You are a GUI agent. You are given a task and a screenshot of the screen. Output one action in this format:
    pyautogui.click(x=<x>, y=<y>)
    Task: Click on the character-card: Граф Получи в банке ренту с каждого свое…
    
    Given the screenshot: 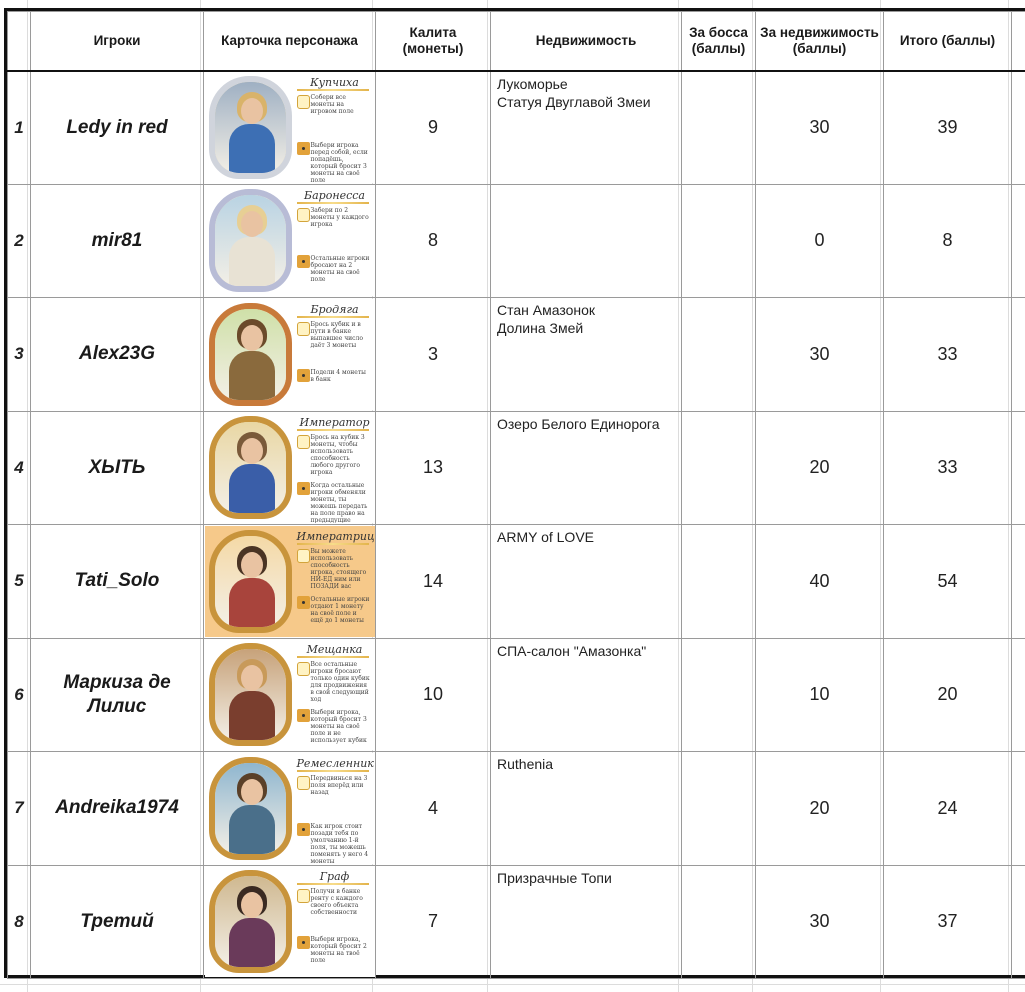 What is the action you would take?
    pyautogui.click(x=289, y=921)
    